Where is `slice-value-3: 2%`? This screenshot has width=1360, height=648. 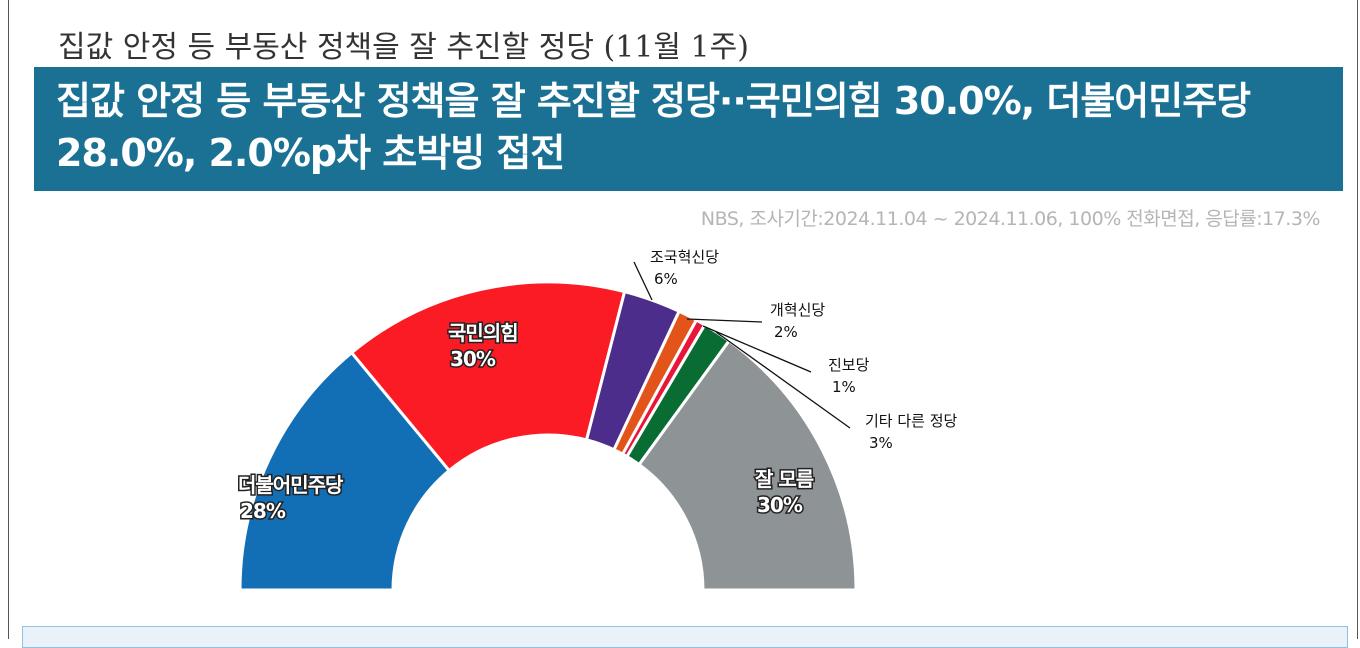 slice-value-3: 2% is located at coordinates (786, 332).